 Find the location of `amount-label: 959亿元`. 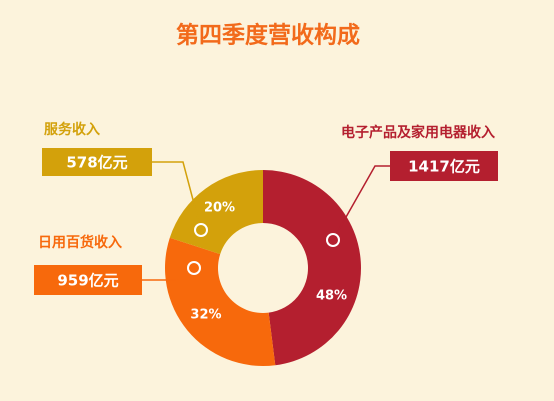

amount-label: 959亿元 is located at coordinates (87, 281).